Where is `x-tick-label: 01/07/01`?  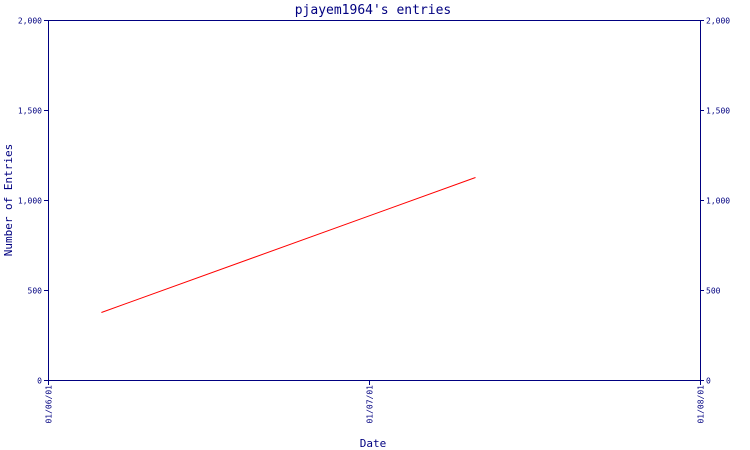 x-tick-label: 01/07/01 is located at coordinates (370, 404).